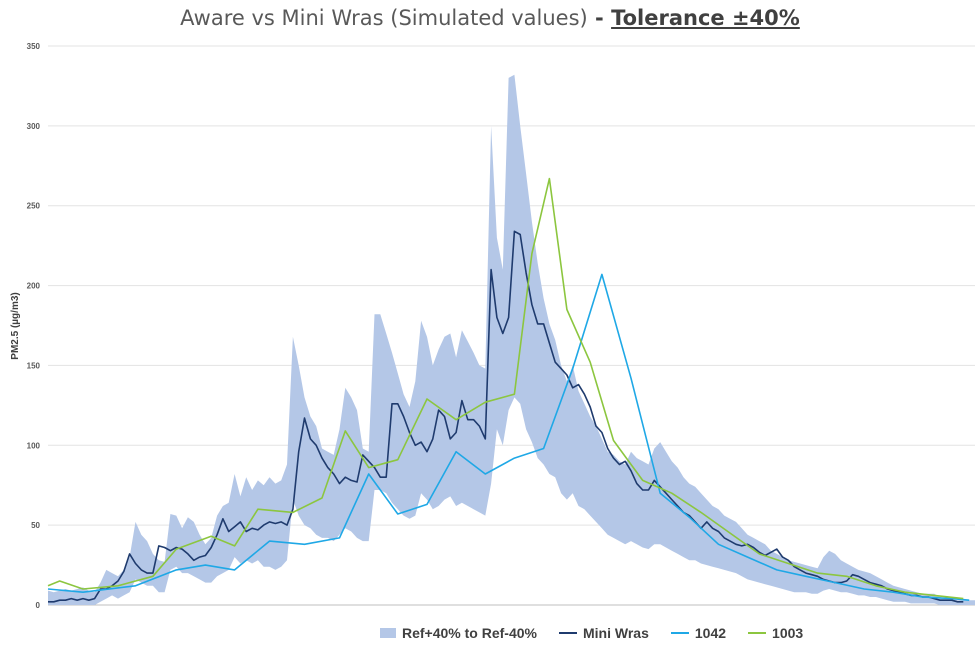  I want to click on legend-swatch-mini-wras, so click(568, 633).